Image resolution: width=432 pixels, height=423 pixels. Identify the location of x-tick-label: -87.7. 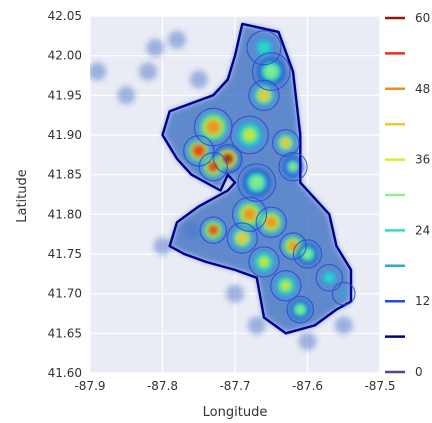
(234, 386).